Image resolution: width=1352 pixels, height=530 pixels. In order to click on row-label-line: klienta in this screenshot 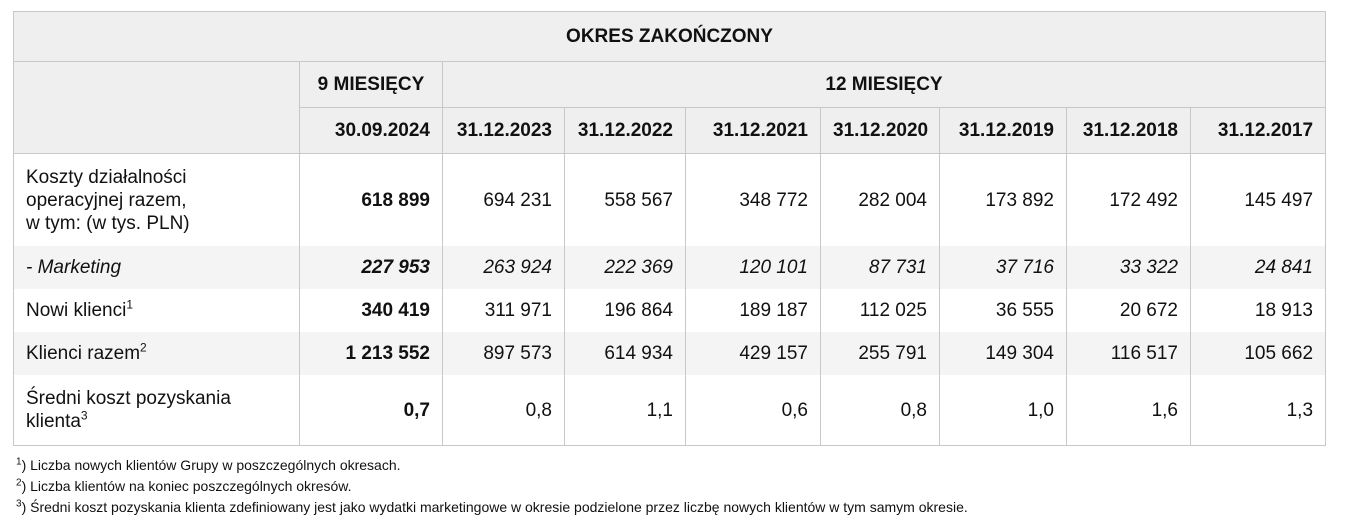, I will do `click(53, 421)`.